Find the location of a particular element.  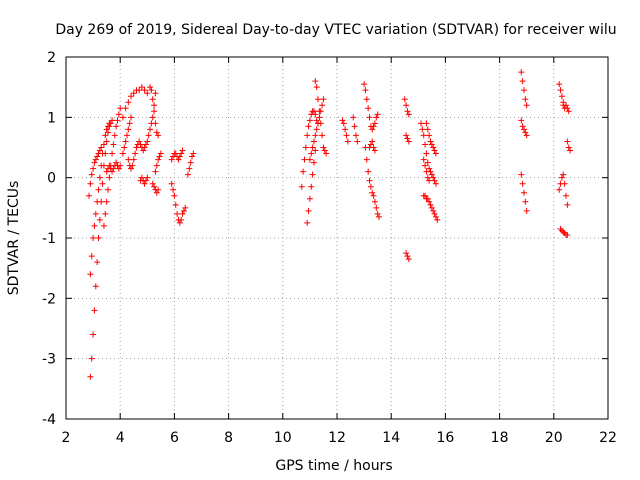

y-tick-label: 1 is located at coordinates (51, 118).